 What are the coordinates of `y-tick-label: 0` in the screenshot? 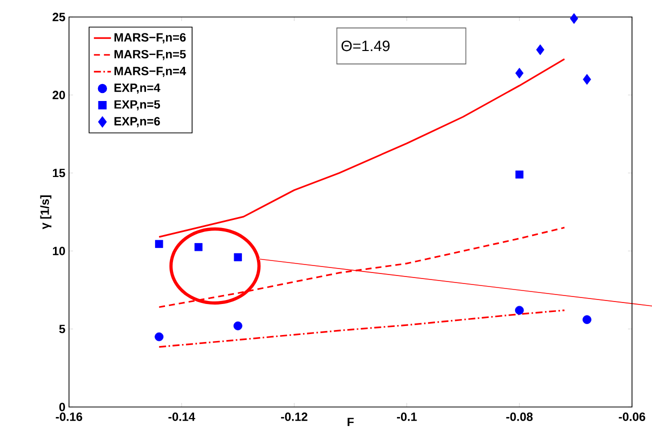 It's located at (62, 407).